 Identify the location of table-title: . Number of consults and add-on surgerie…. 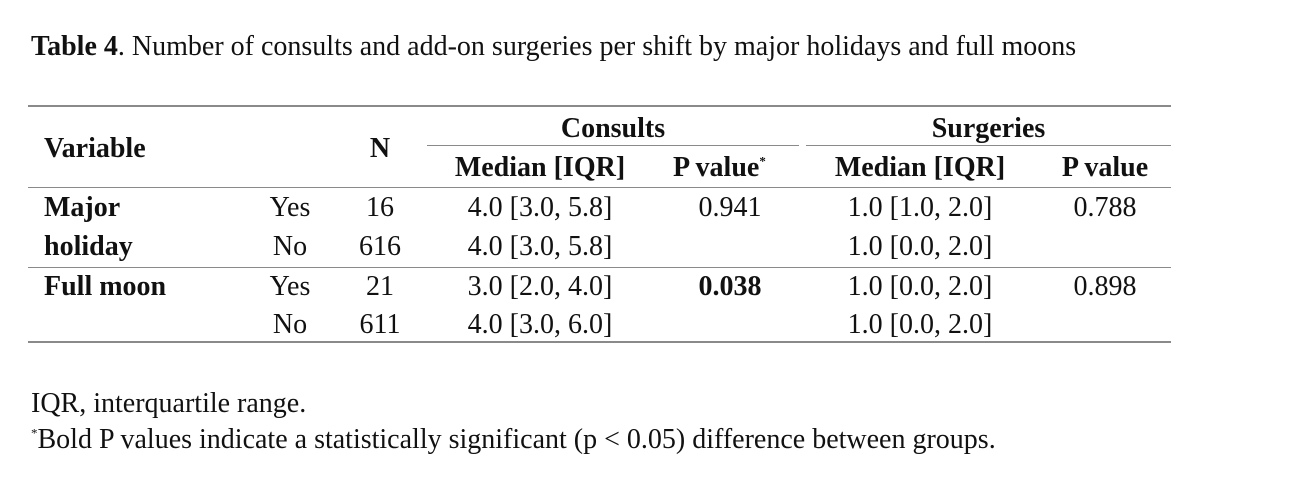
(597, 46).